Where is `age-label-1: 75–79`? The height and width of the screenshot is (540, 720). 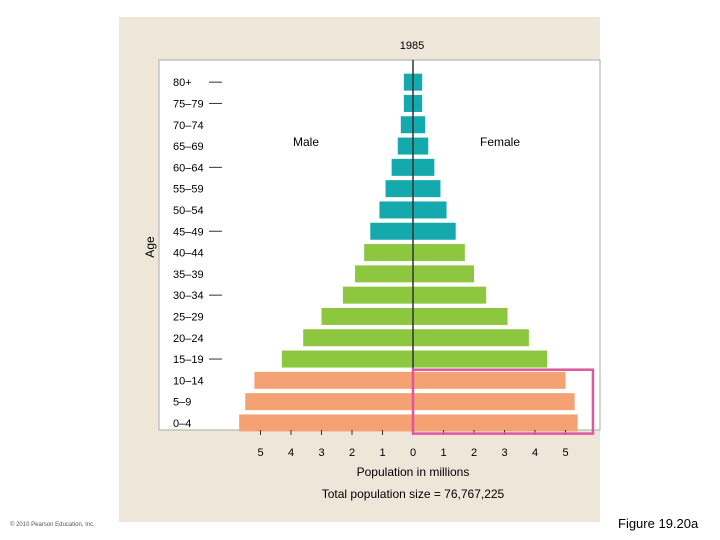 age-label-1: 75–79 is located at coordinates (188, 104).